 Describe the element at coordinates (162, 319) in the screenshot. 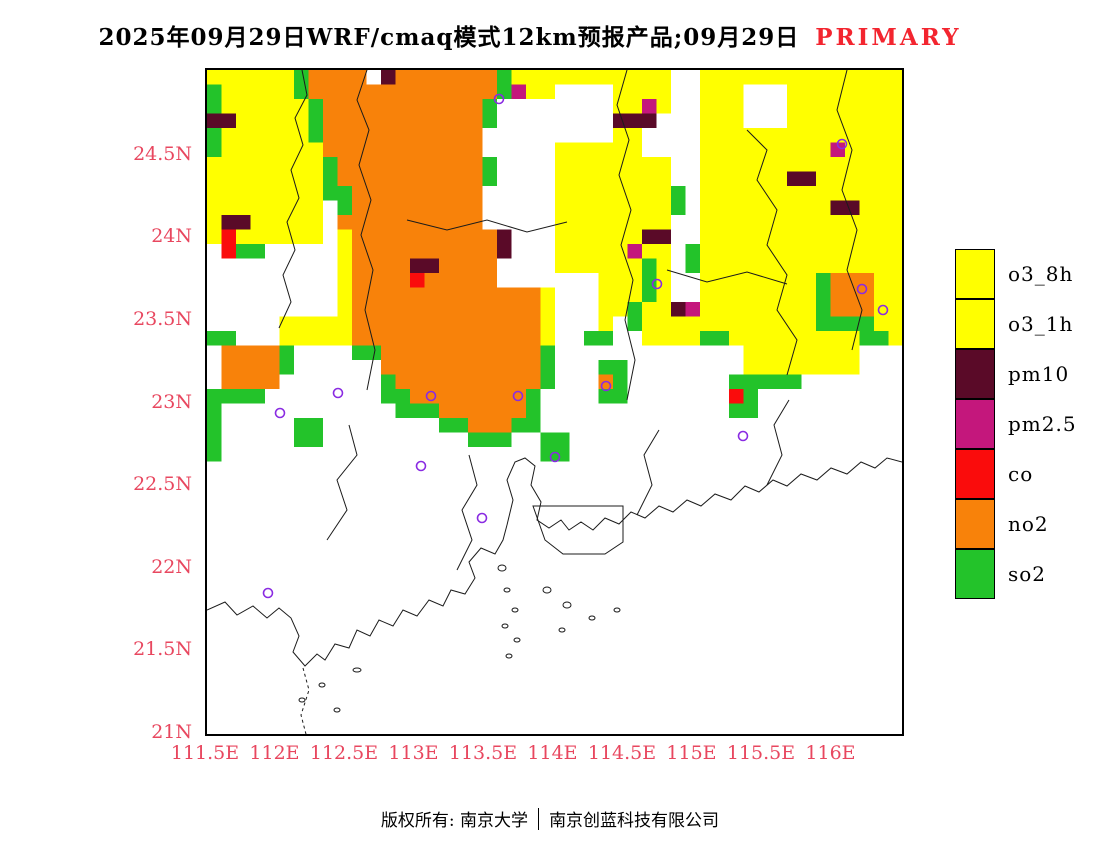

I see `y-tick-label: 23.5N` at that location.